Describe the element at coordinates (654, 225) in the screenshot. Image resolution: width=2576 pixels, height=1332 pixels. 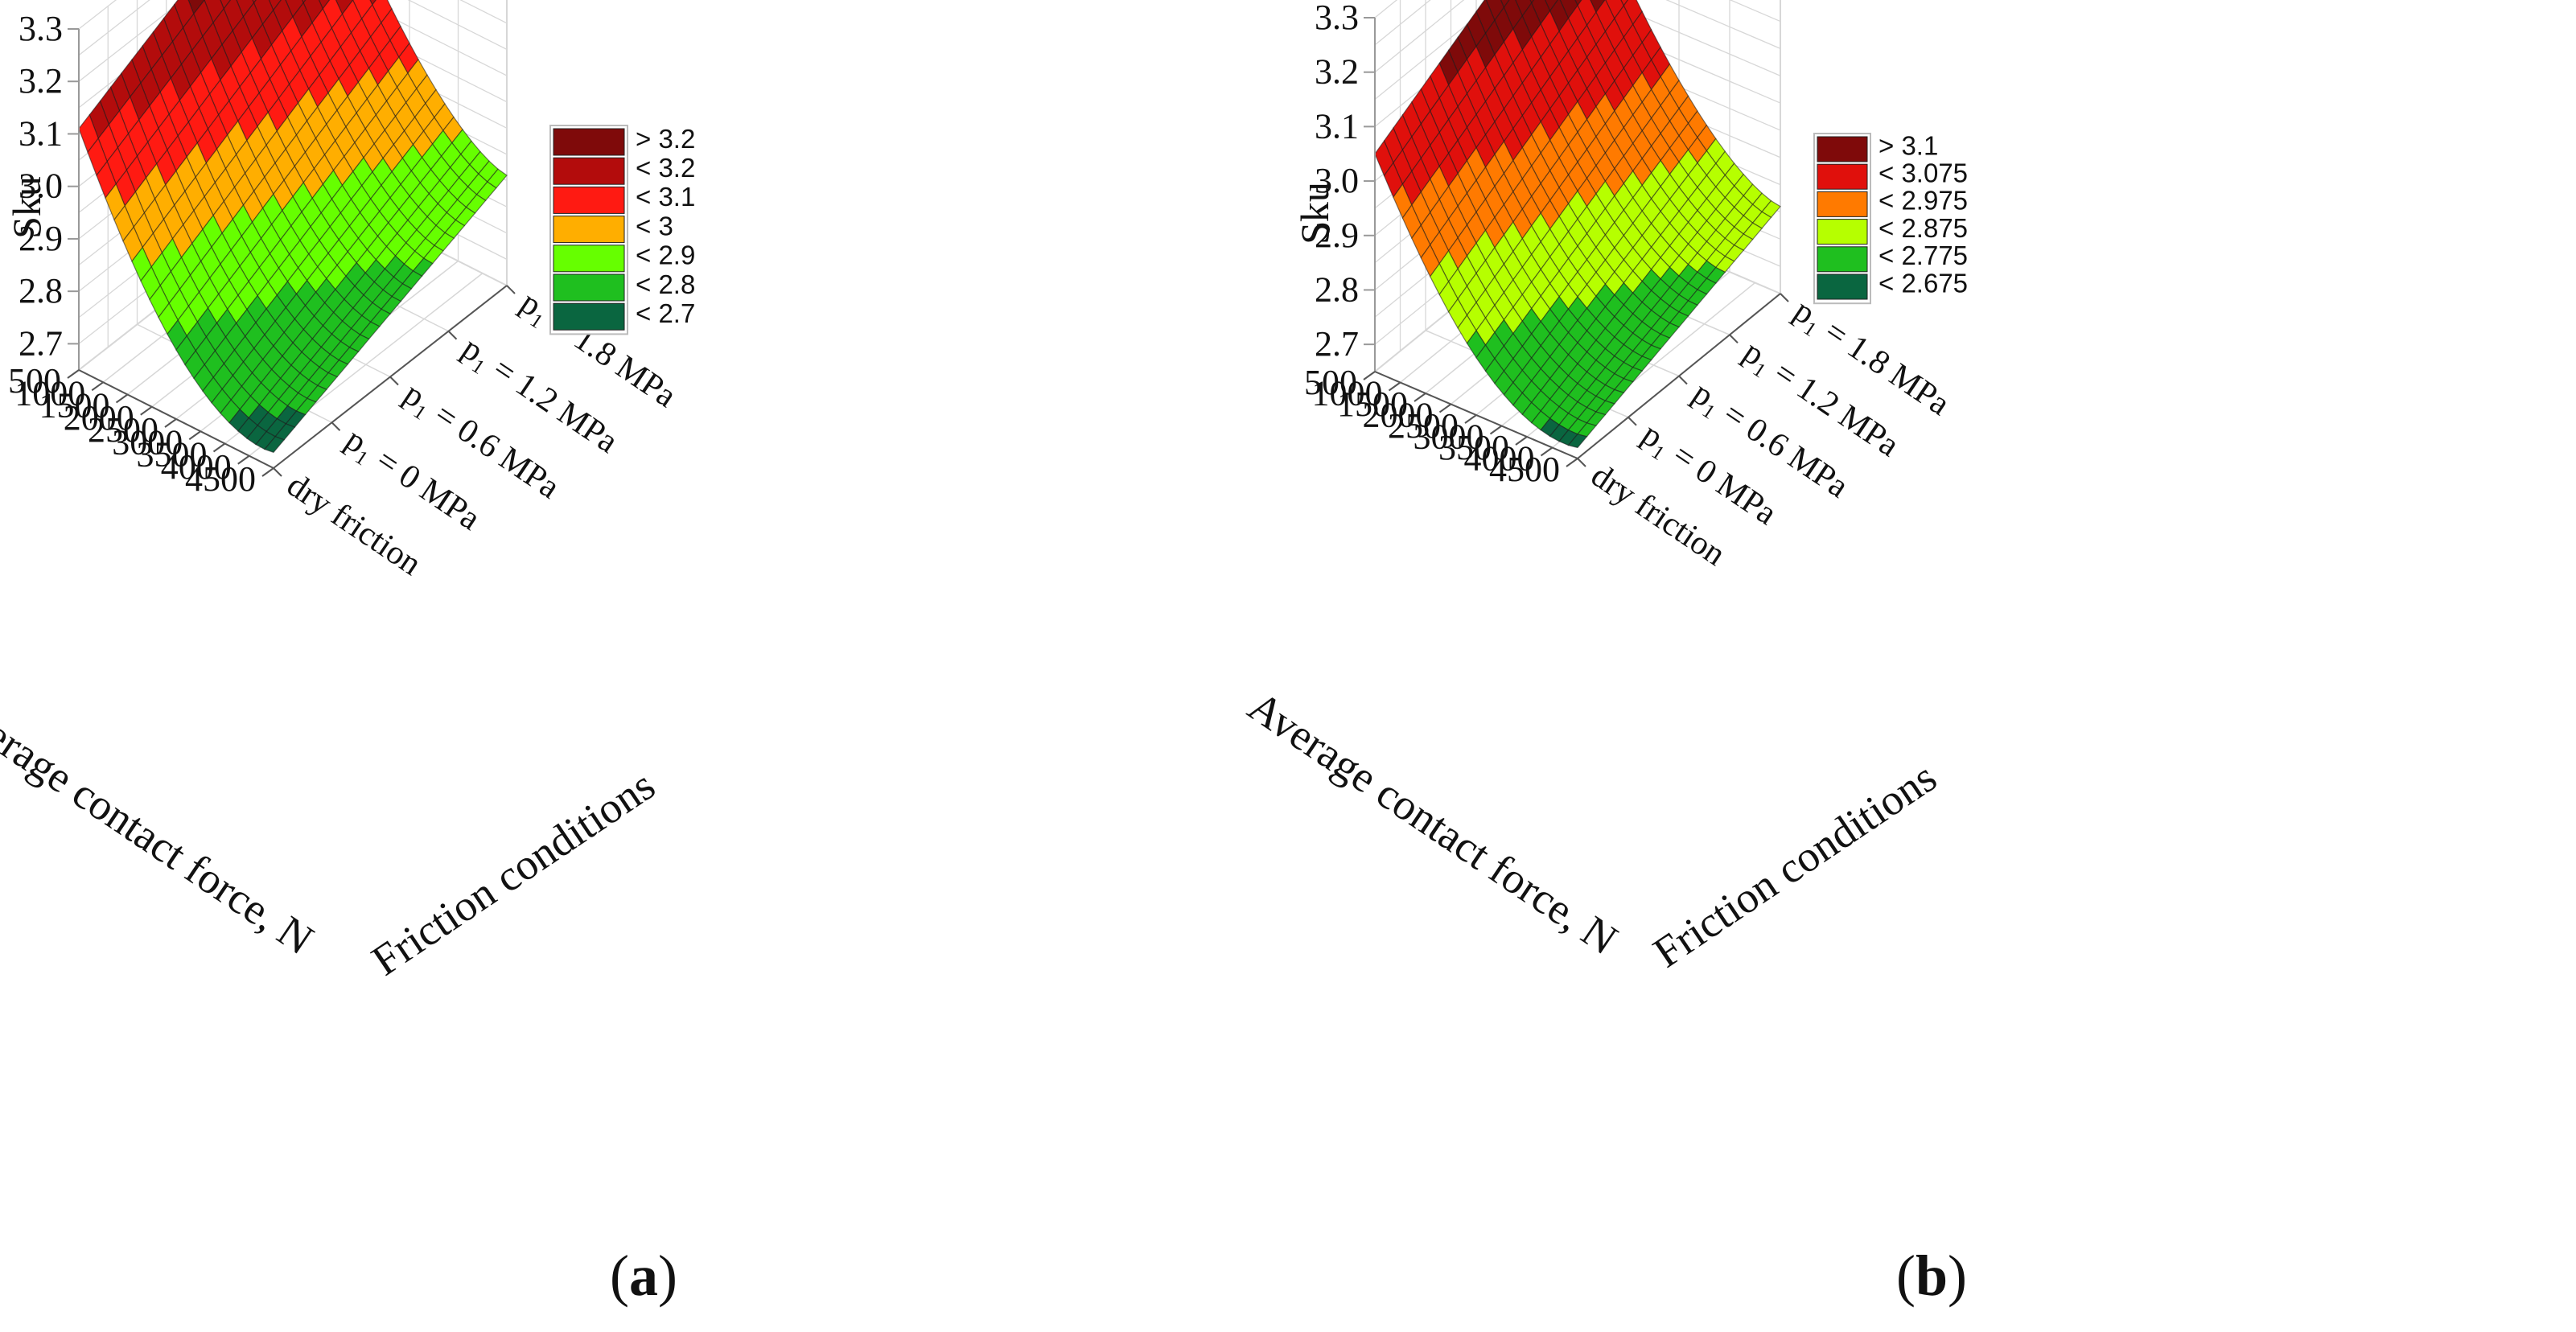
I see `legend-label: < 3` at that location.